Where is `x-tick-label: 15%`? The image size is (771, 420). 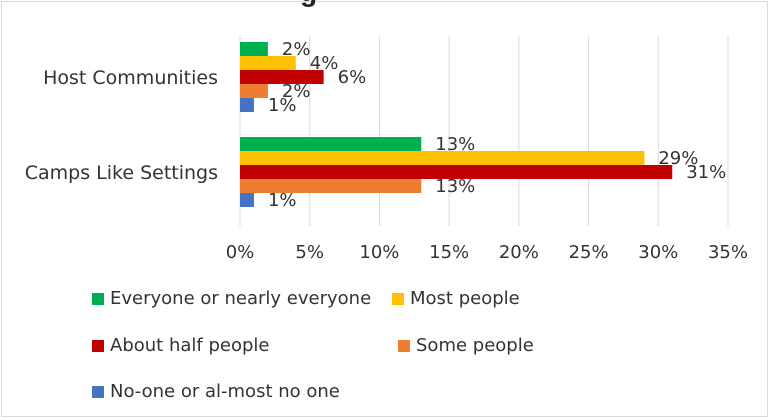
x-tick-label: 15% is located at coordinates (449, 252).